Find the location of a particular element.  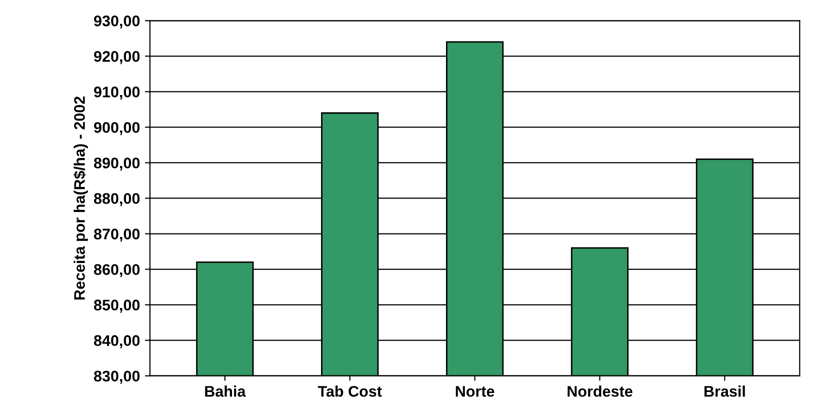

y-tick-label: 900,00 is located at coordinates (117, 129).